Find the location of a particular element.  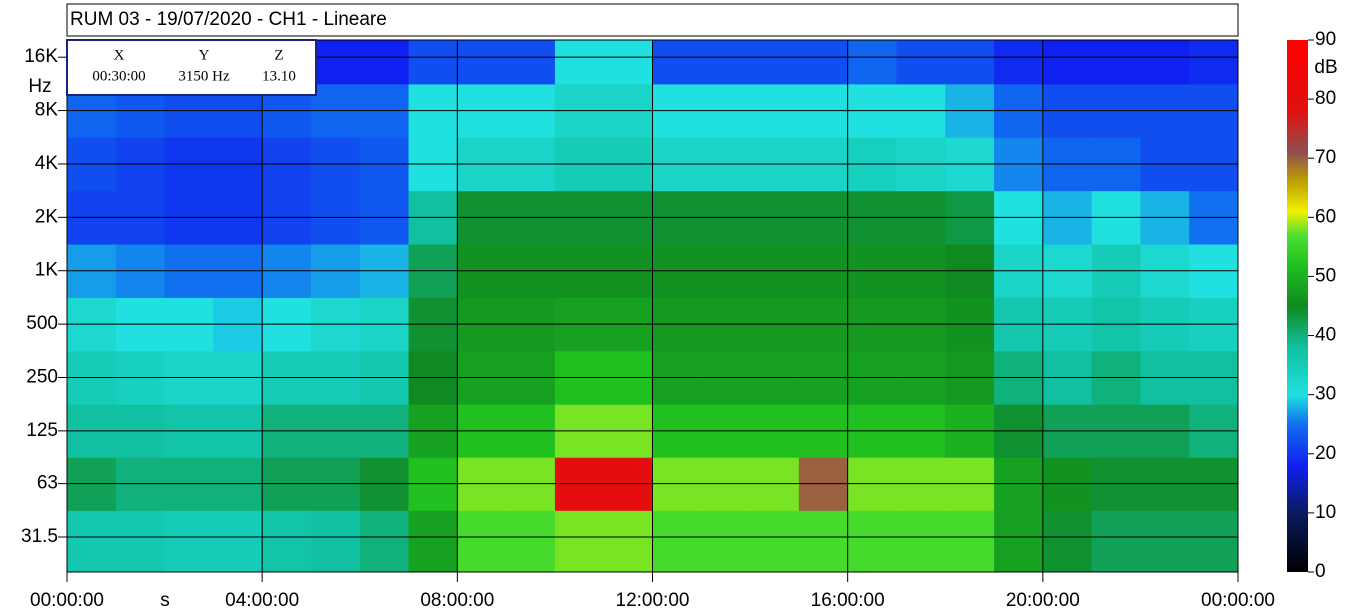

colorbar-tick-label: 30 is located at coordinates (1325, 394).